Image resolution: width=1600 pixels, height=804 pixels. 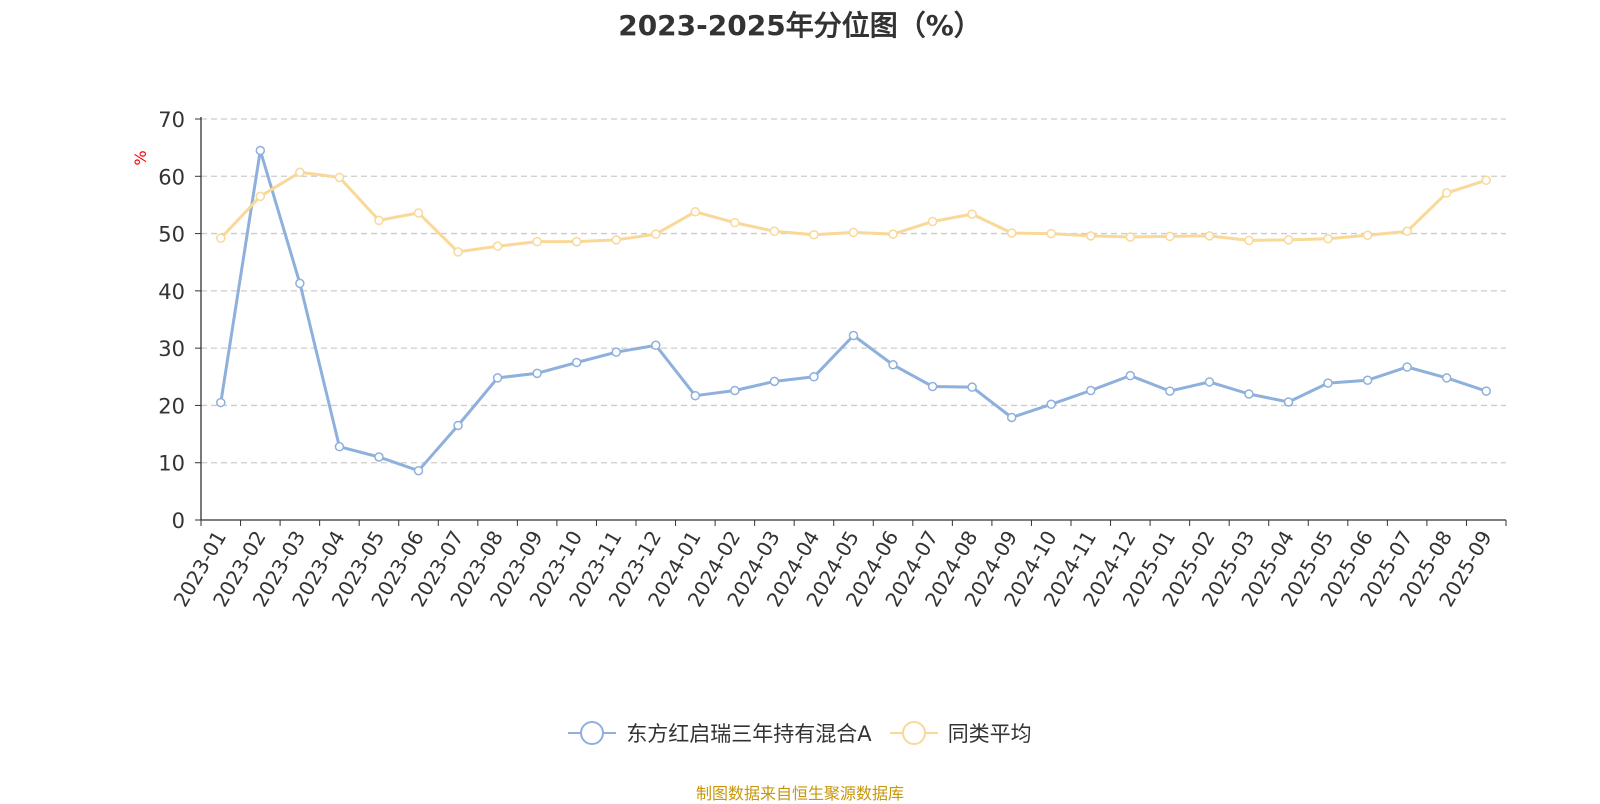 What do you see at coordinates (799, 793) in the screenshot?
I see `data-source-note: 制图数据来自恒生聚源数据库` at bounding box center [799, 793].